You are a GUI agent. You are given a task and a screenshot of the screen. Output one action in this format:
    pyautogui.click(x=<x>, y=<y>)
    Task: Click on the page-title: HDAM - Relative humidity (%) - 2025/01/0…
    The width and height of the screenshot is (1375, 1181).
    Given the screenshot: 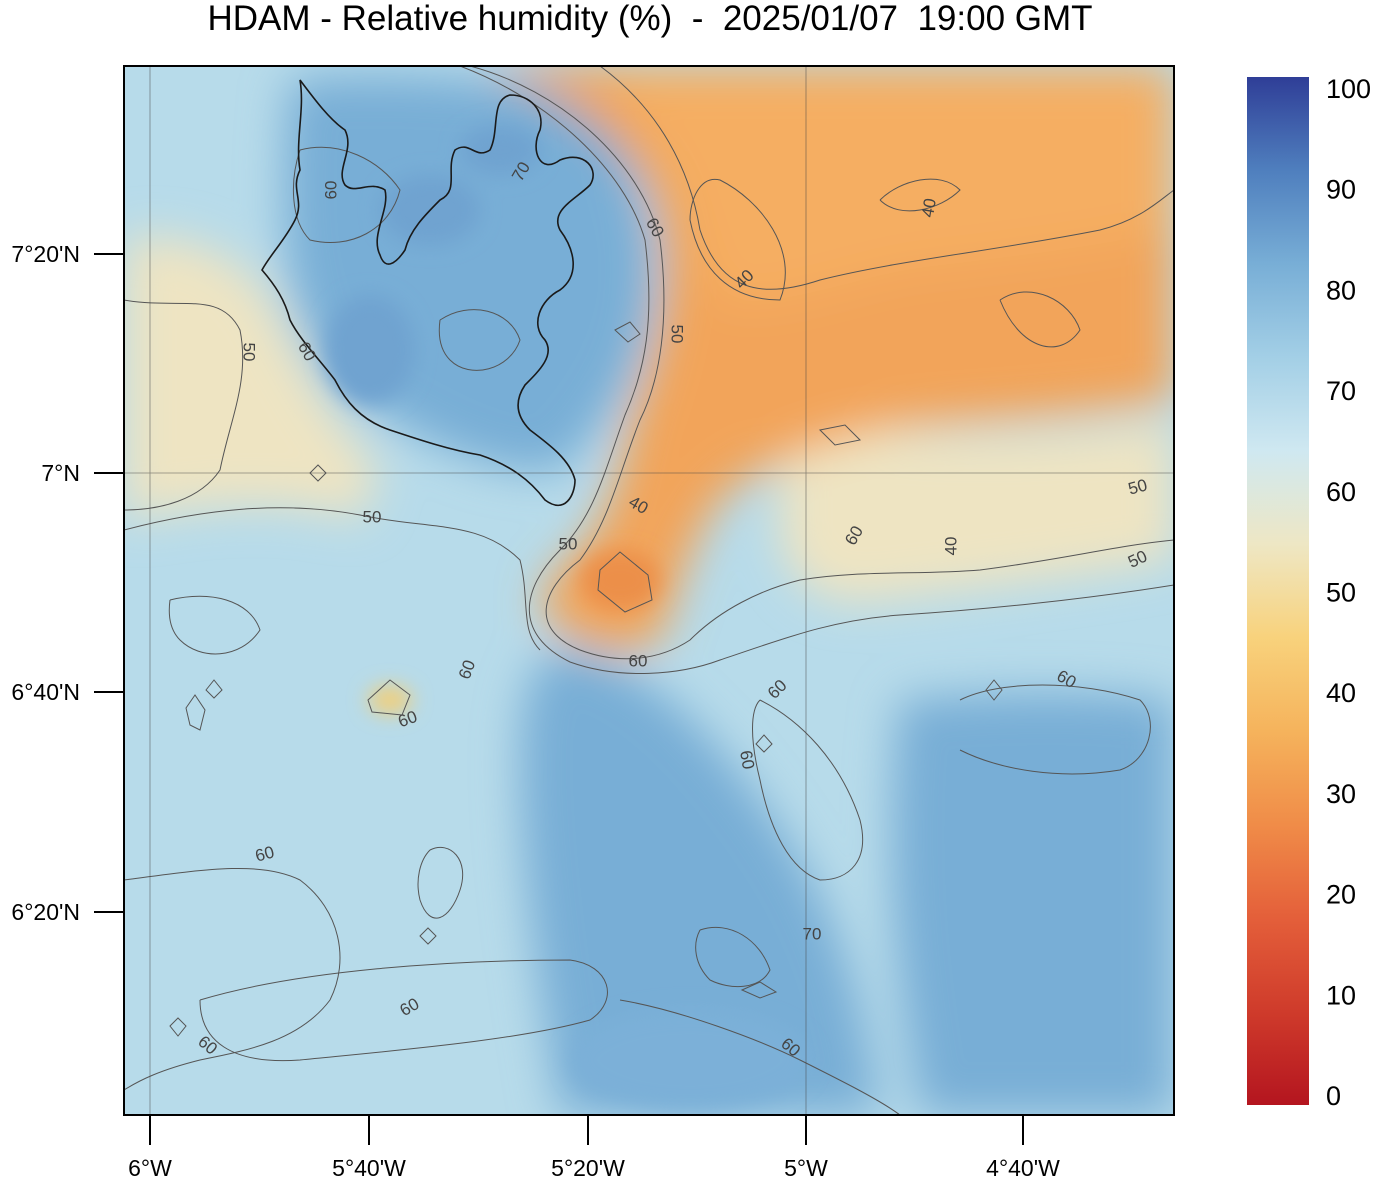 What is the action you would take?
    pyautogui.click(x=650, y=19)
    